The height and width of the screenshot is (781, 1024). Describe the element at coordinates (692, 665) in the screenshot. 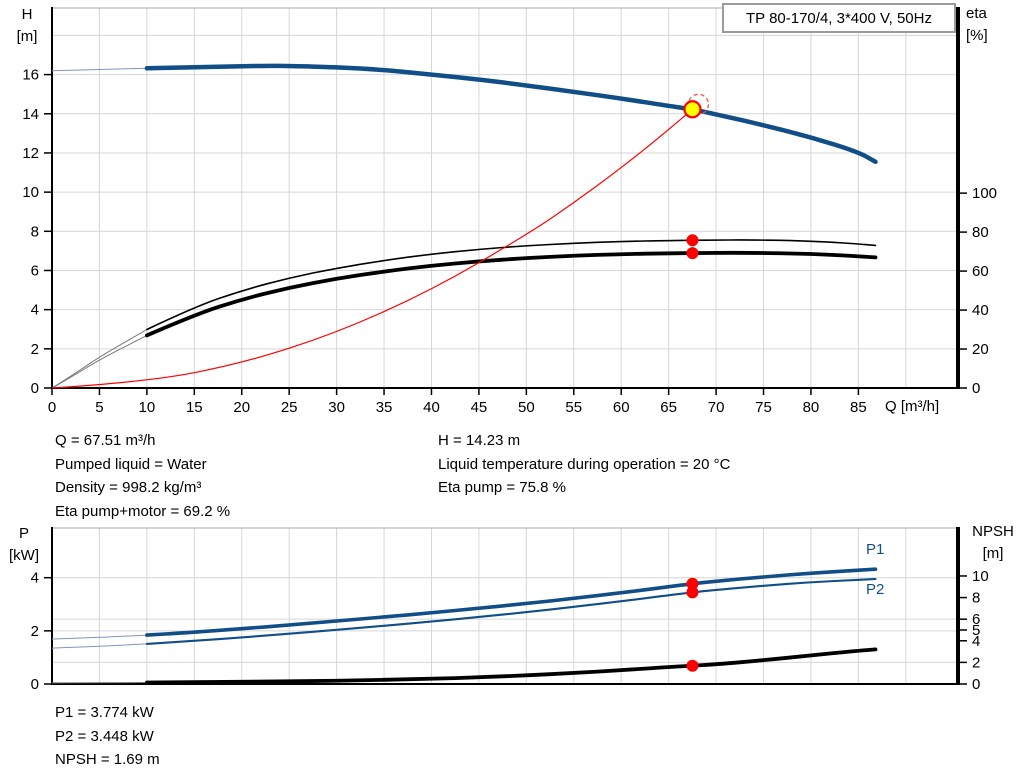

I see `npsh-dot` at that location.